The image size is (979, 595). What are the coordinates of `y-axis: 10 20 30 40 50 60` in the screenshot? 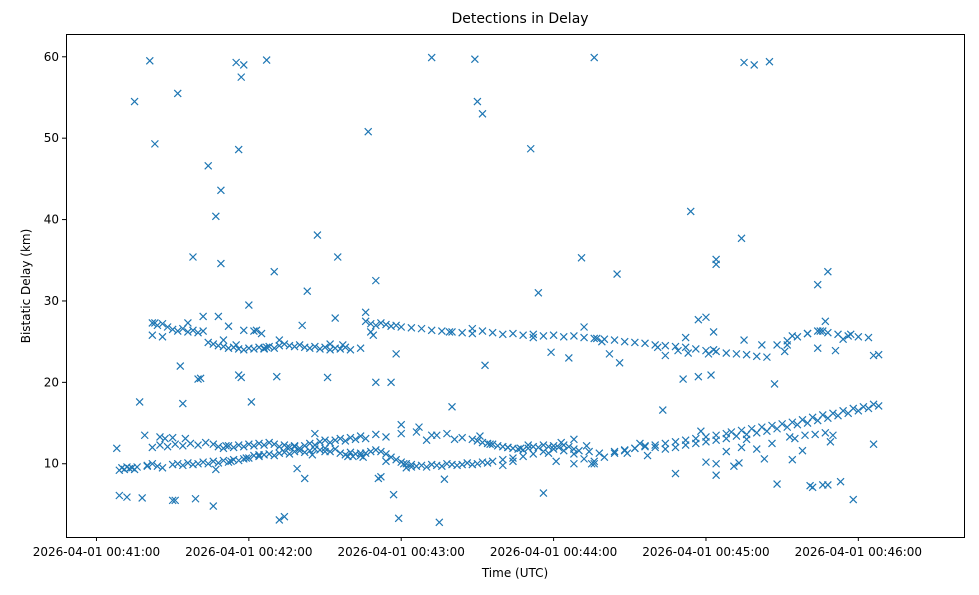 It's located at (55, 260).